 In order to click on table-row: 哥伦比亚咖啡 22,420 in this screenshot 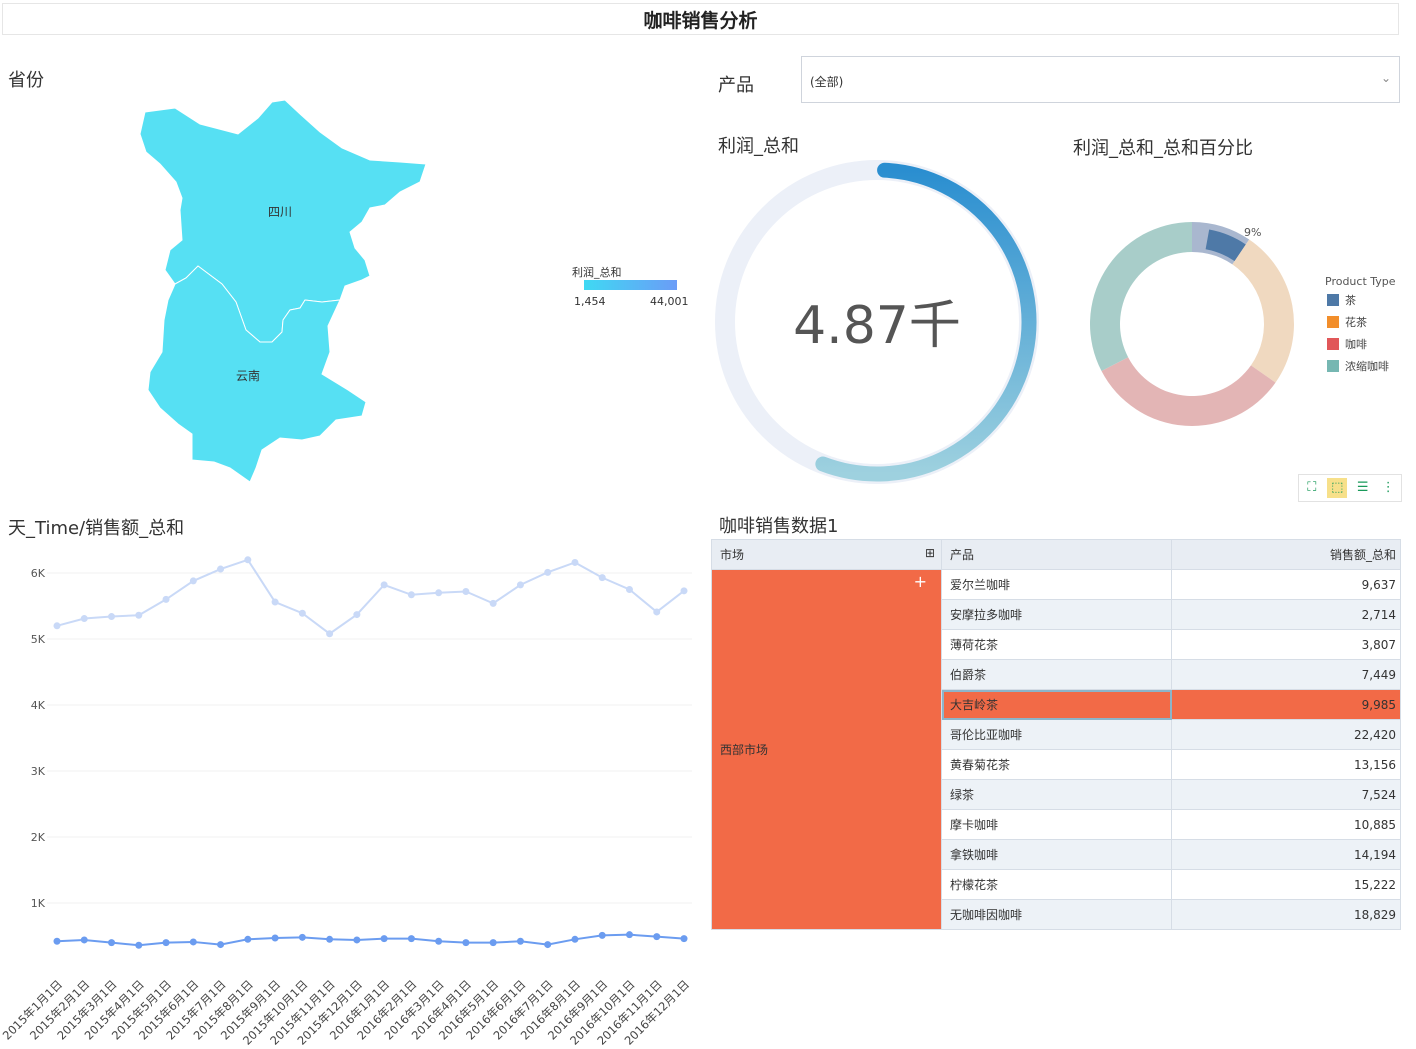, I will do `click(1056, 734)`.